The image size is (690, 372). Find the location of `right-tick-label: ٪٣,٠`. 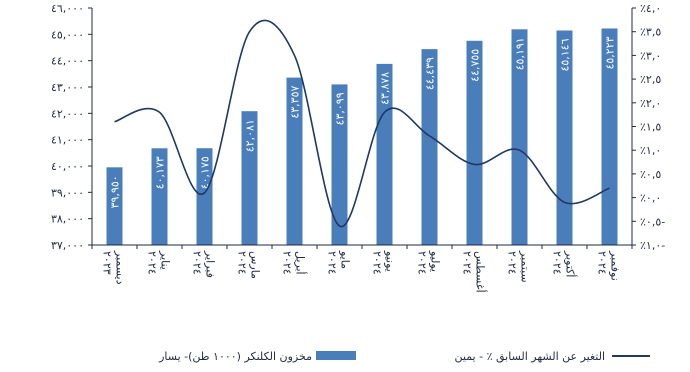

right-tick-label: ٪٣,٠ is located at coordinates (650, 55).